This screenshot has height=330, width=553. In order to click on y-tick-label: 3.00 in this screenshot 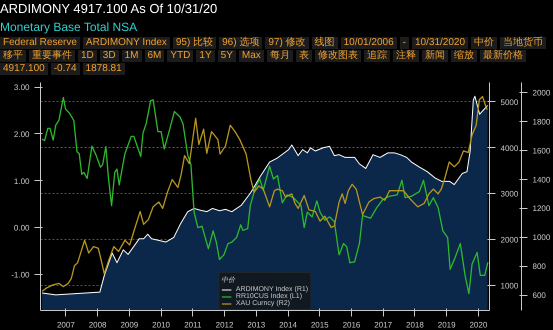, I will do `click(22, 87)`.